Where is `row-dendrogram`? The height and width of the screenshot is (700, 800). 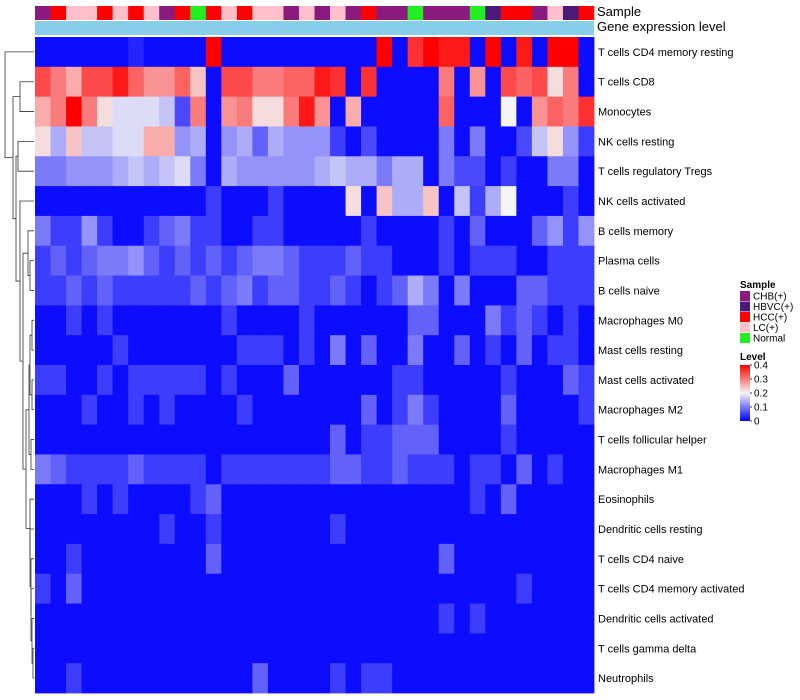
row-dendrogram is located at coordinates (19, 365).